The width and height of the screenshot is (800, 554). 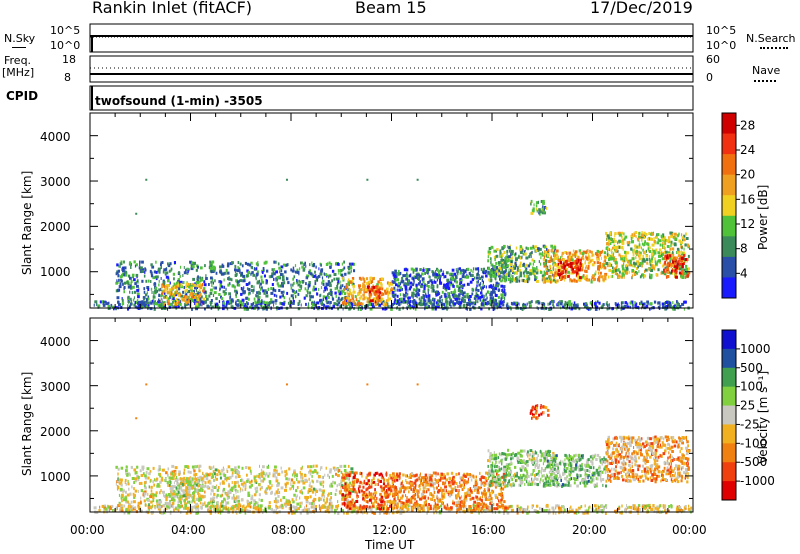 I want to click on power-colorbar-tick-label: 12, so click(x=747, y=224).